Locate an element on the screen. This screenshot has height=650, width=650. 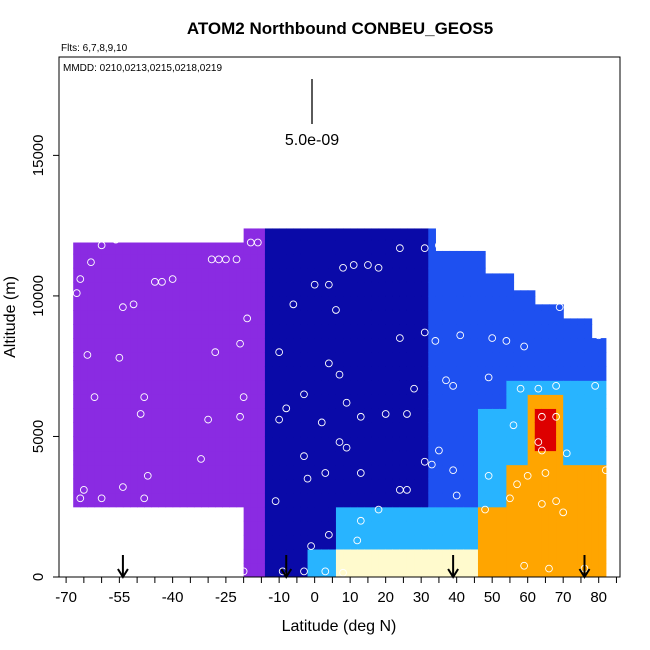
x-tick-label-8: 30 is located at coordinates (421, 597).